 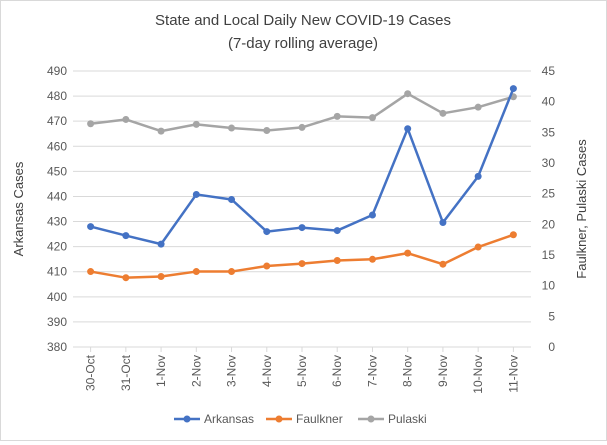 I want to click on legend-label: Faulkner, so click(x=319, y=419).